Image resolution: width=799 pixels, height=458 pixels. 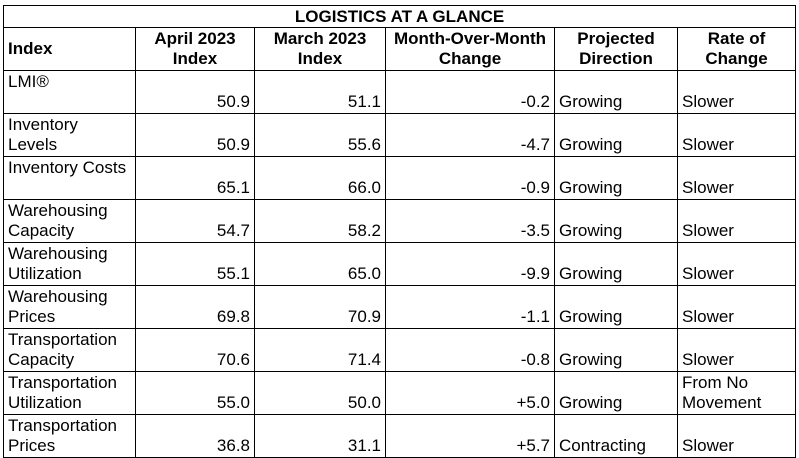 What do you see at coordinates (69, 135) in the screenshot?
I see `cell-index-name: Inventory Levels` at bounding box center [69, 135].